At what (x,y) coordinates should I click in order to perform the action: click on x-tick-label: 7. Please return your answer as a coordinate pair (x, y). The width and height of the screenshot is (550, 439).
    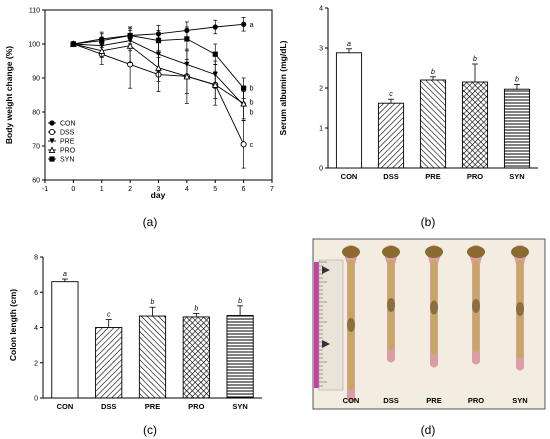
    Looking at the image, I should click on (272, 189).